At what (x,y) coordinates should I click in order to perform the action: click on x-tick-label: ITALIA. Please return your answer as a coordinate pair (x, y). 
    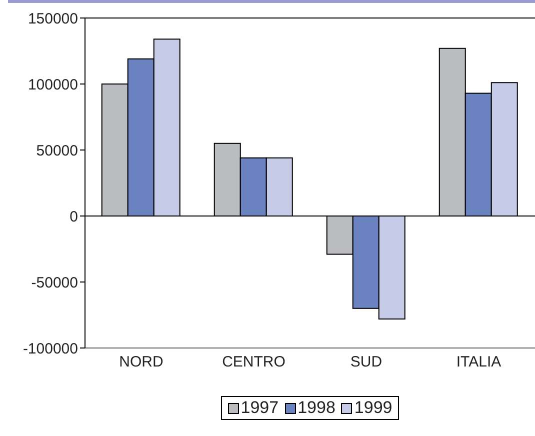
    Looking at the image, I should click on (479, 362).